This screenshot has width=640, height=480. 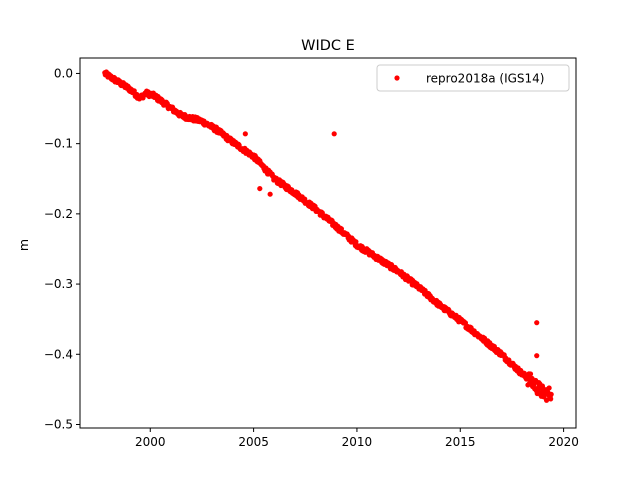 I want to click on y-tick-label: 0.0, so click(x=63, y=73).